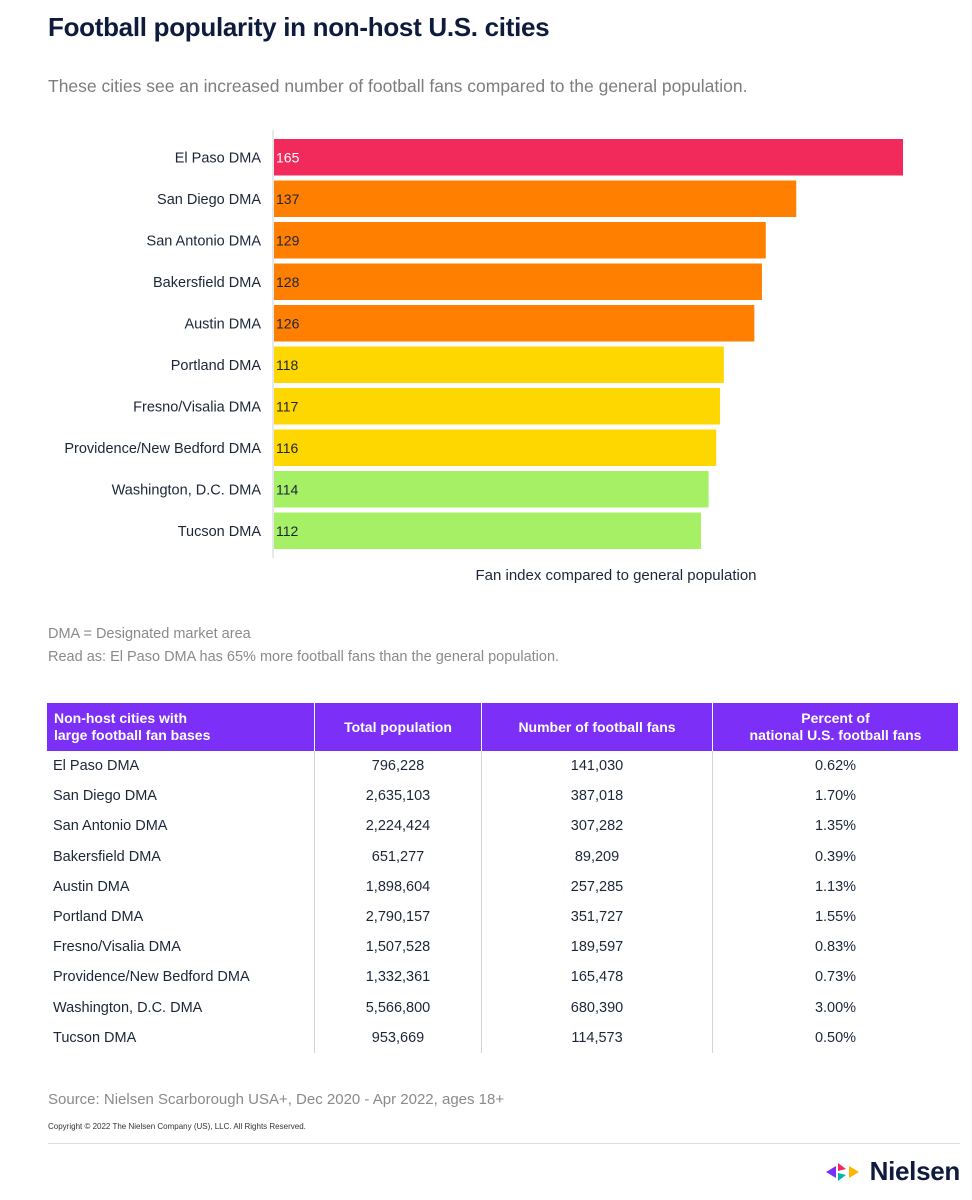 The width and height of the screenshot is (972, 1200). What do you see at coordinates (835, 766) in the screenshot?
I see `cell-percent: 0.62%` at bounding box center [835, 766].